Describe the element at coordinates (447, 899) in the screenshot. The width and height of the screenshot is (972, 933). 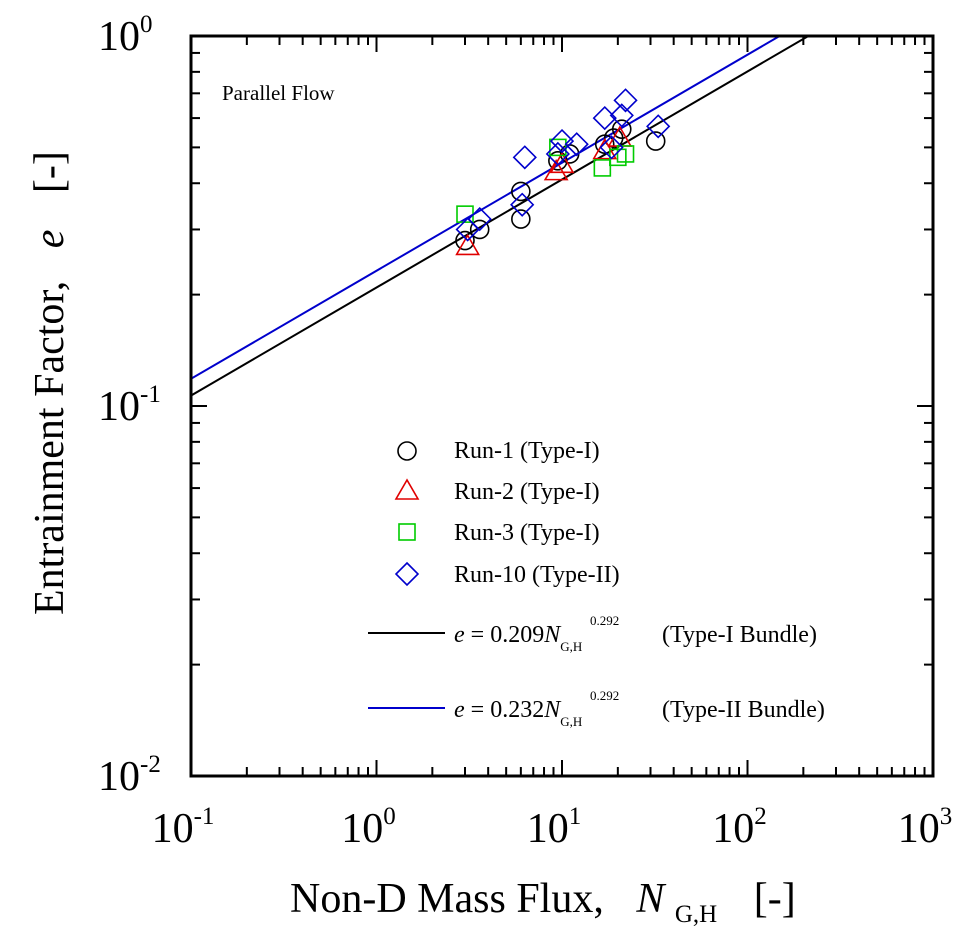
I see `x-axis-label-prefix: Non-D Mass Flux,` at that location.